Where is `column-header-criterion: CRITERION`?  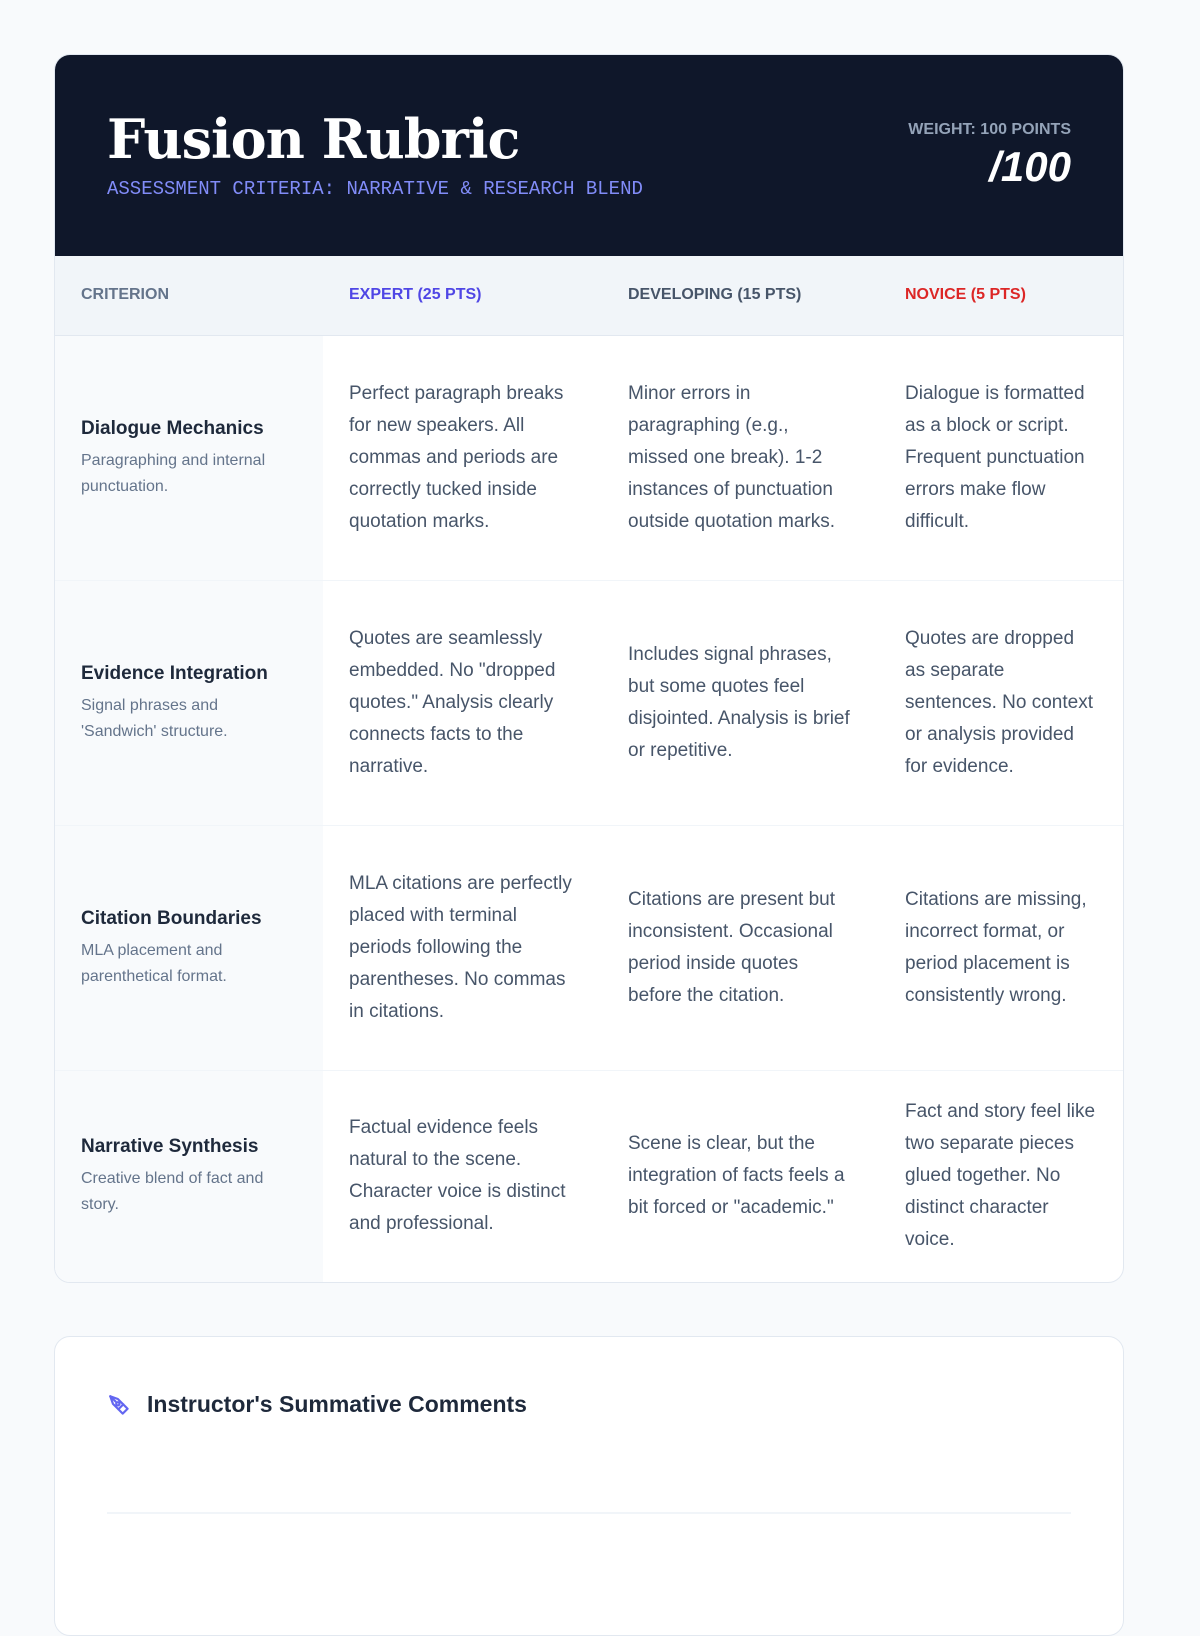
column-header-criterion: CRITERION is located at coordinates (189, 296).